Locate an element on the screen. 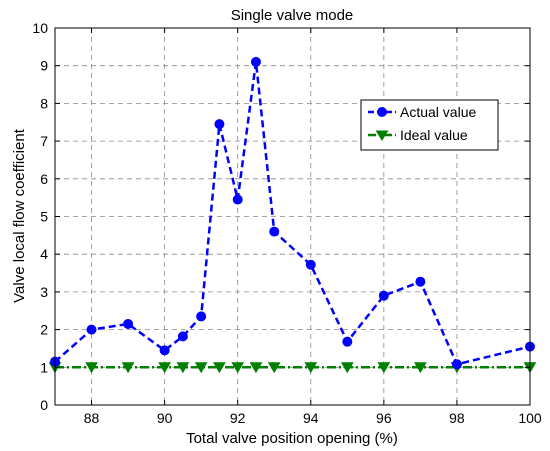 The height and width of the screenshot is (451, 550). y-tick-label: 0 is located at coordinates (44, 405).